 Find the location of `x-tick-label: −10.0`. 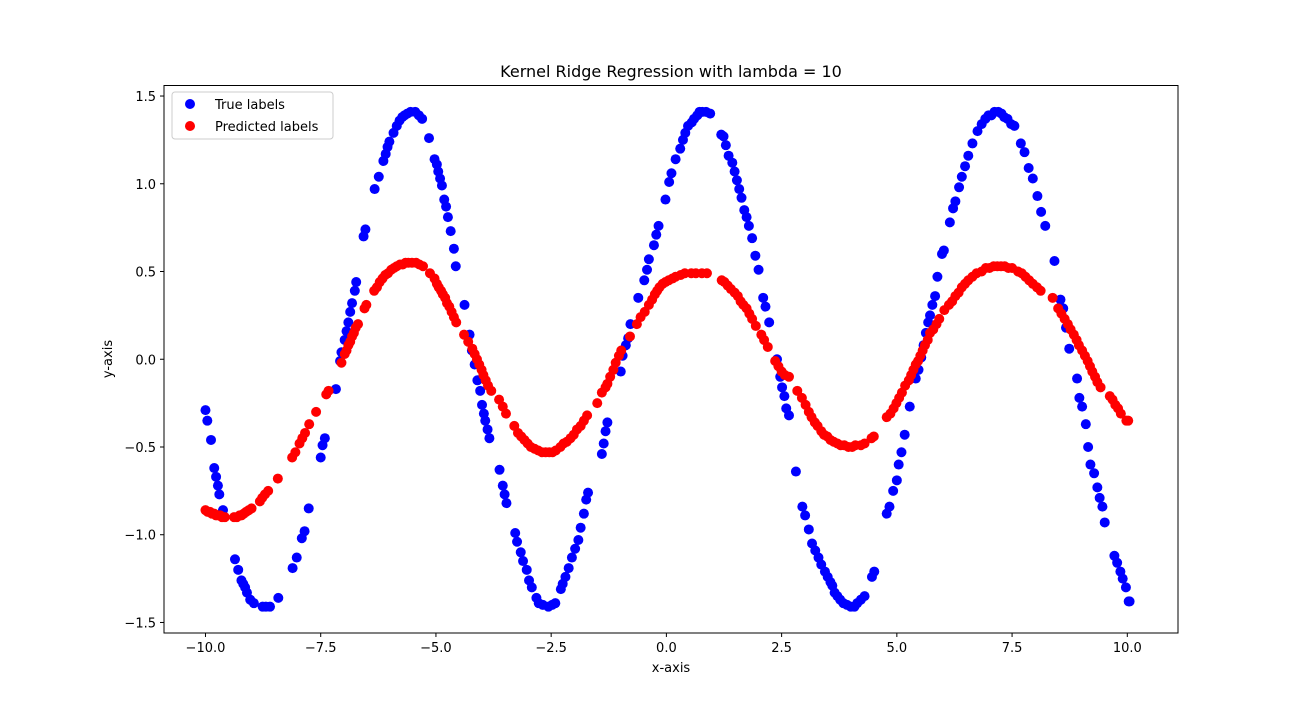

x-tick-label: −10.0 is located at coordinates (206, 648).